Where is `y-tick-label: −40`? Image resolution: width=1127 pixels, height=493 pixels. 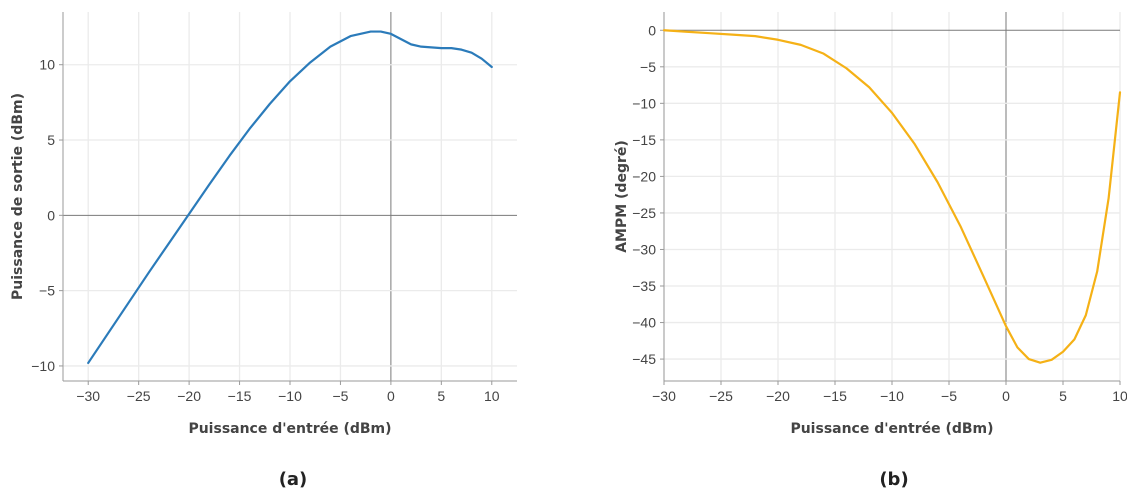
y-tick-label: −40 is located at coordinates (644, 323).